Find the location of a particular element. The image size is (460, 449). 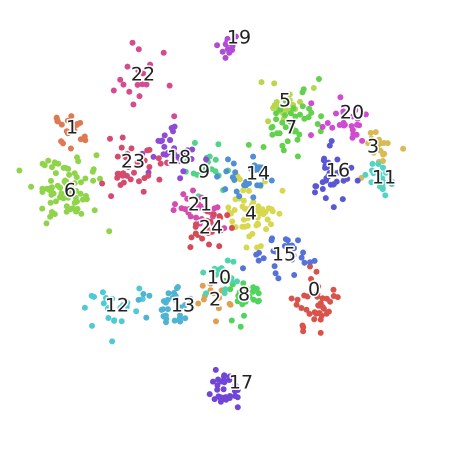

cluster-label-4: 4 is located at coordinates (251, 214).